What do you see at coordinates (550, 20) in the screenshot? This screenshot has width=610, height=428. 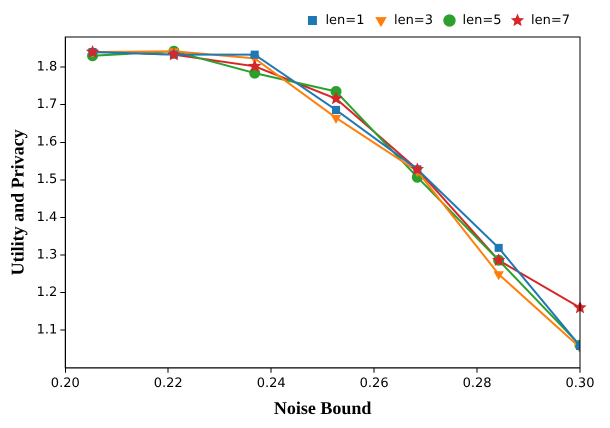 I see `legend-label: len=7` at bounding box center [550, 20].